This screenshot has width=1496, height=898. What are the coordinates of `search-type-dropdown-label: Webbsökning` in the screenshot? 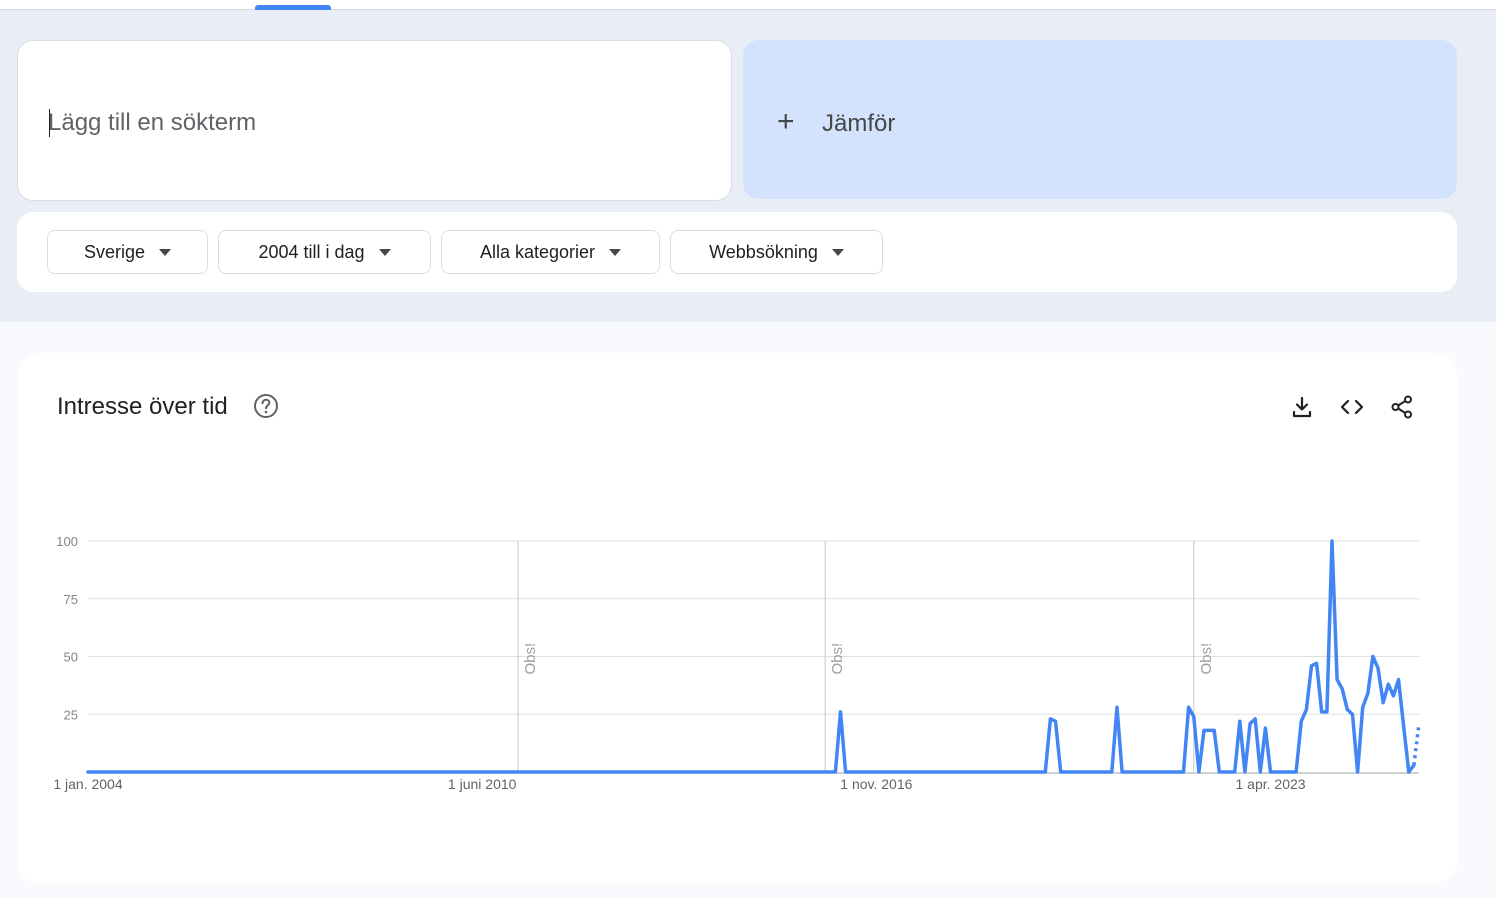 It's located at (763, 251).